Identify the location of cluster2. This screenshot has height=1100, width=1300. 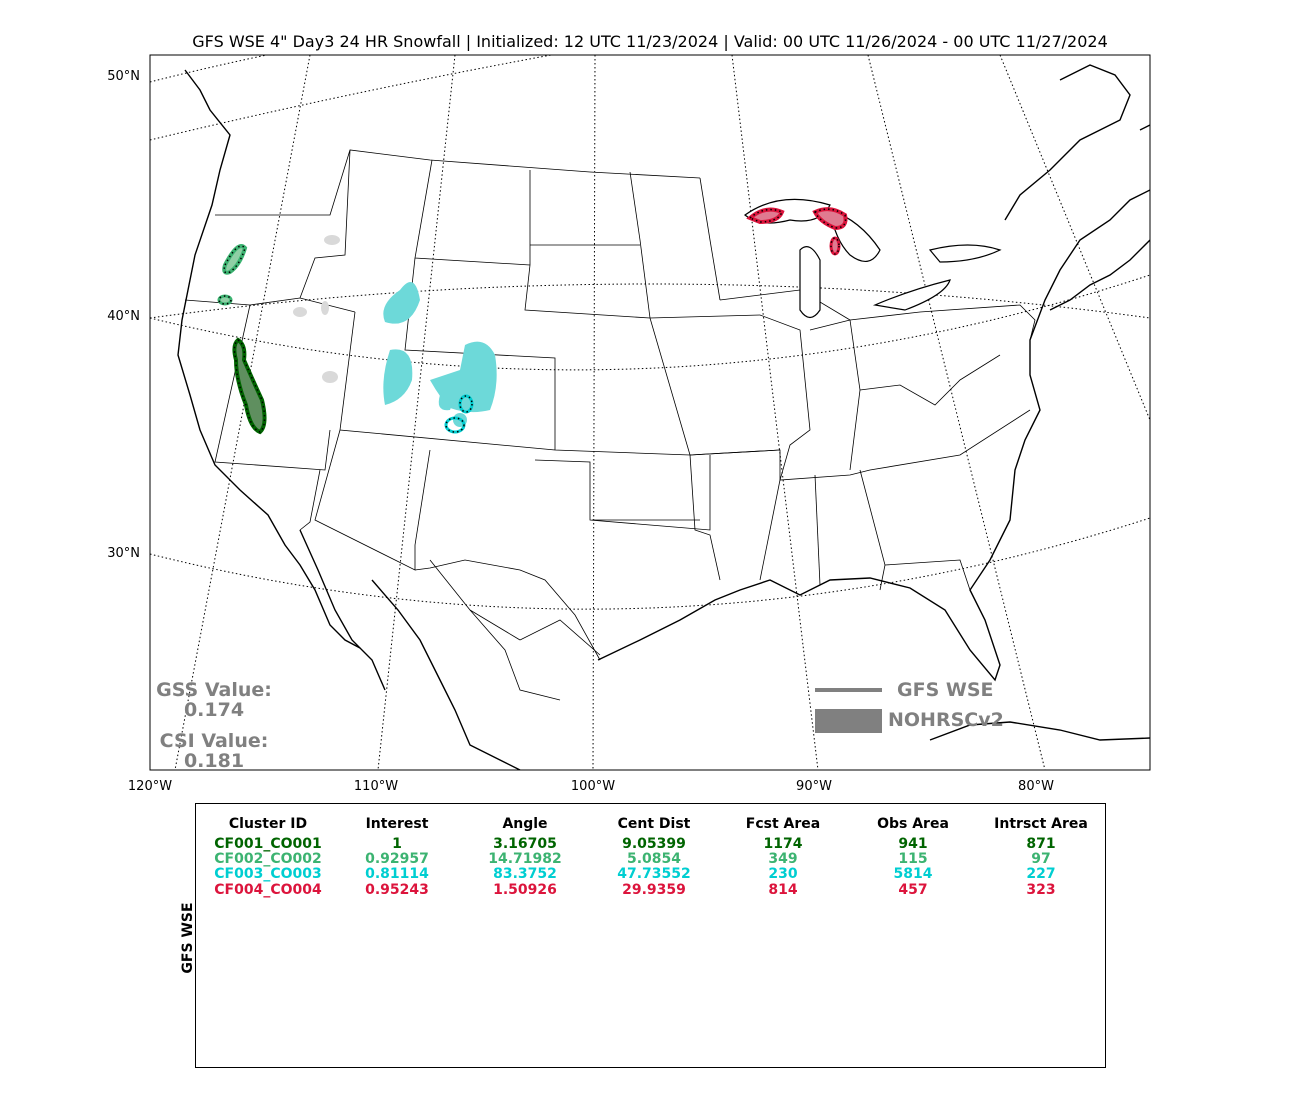
(232, 275).